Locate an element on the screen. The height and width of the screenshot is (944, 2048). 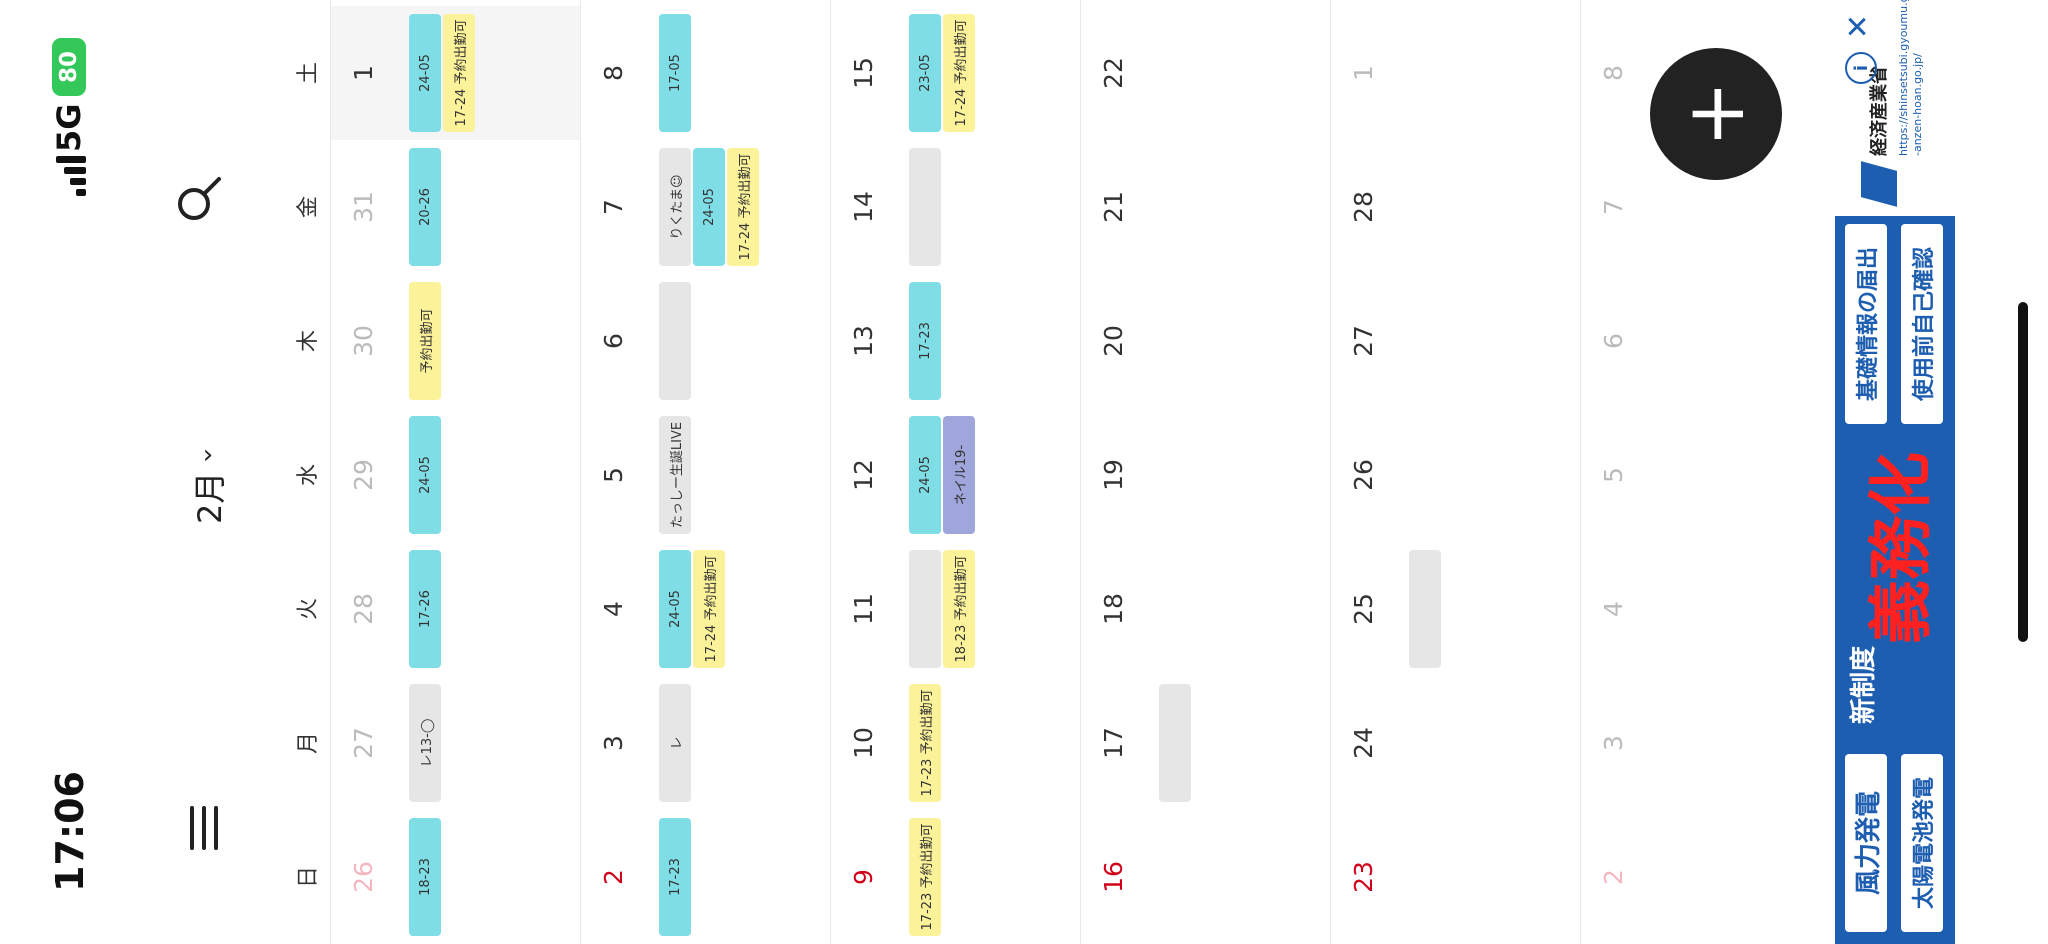
status-bar: 17:06 5G 80 is located at coordinates (55, 472).